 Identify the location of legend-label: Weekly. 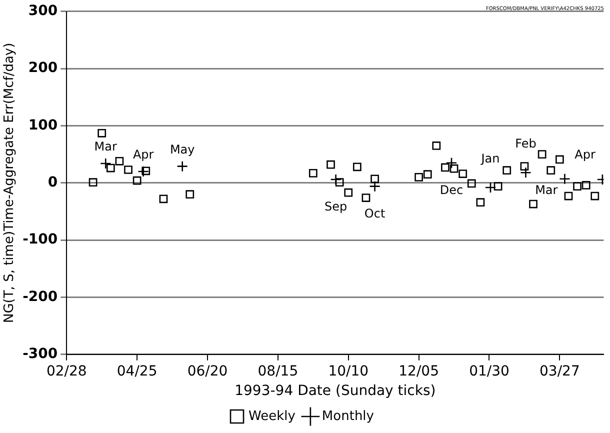
(272, 416).